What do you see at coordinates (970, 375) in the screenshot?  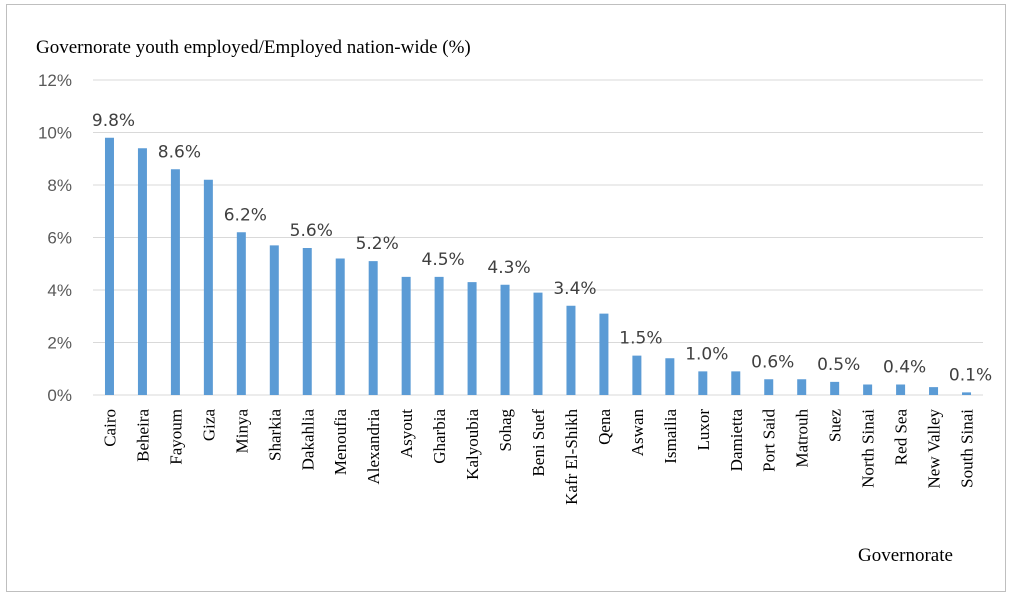 I see `data-label: 0.1%` at bounding box center [970, 375].